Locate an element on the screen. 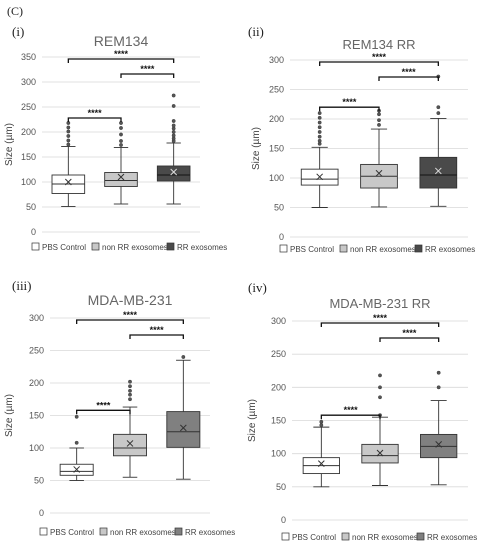  y-tick-label: 350 is located at coordinates (28, 57).